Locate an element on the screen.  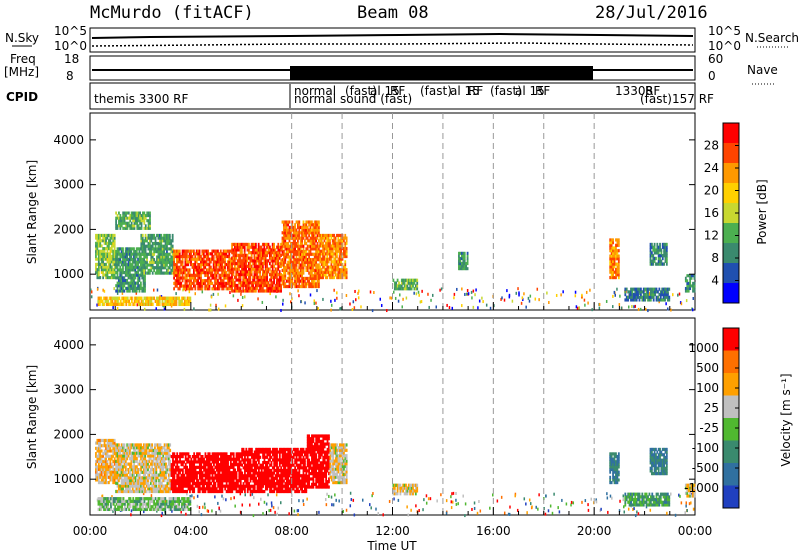
nsearch-trace is located at coordinates (392, 44).